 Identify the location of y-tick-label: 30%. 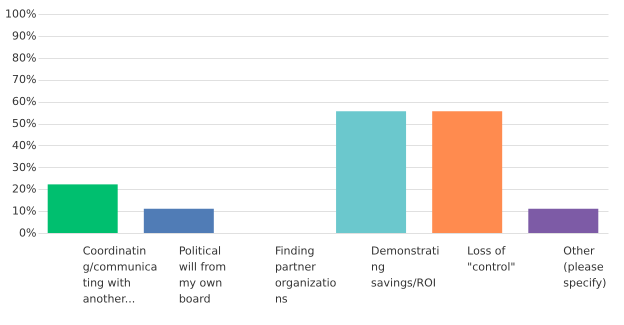
(24, 167).